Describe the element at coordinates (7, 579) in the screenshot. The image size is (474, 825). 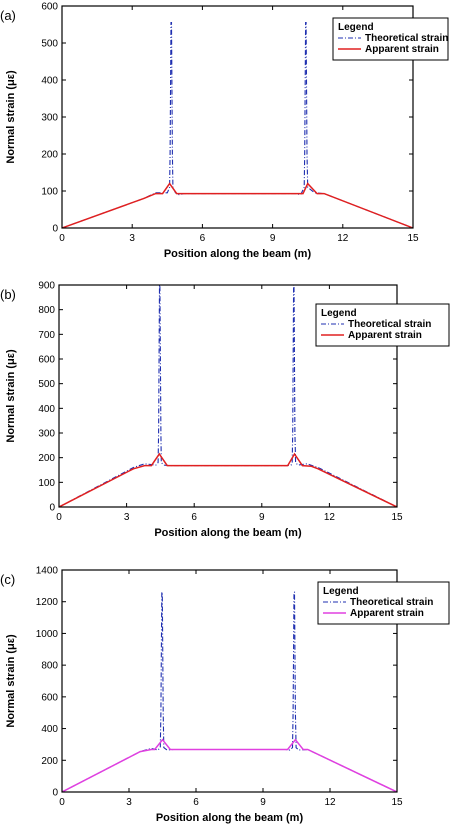
I see `panel-label: (c)` at that location.